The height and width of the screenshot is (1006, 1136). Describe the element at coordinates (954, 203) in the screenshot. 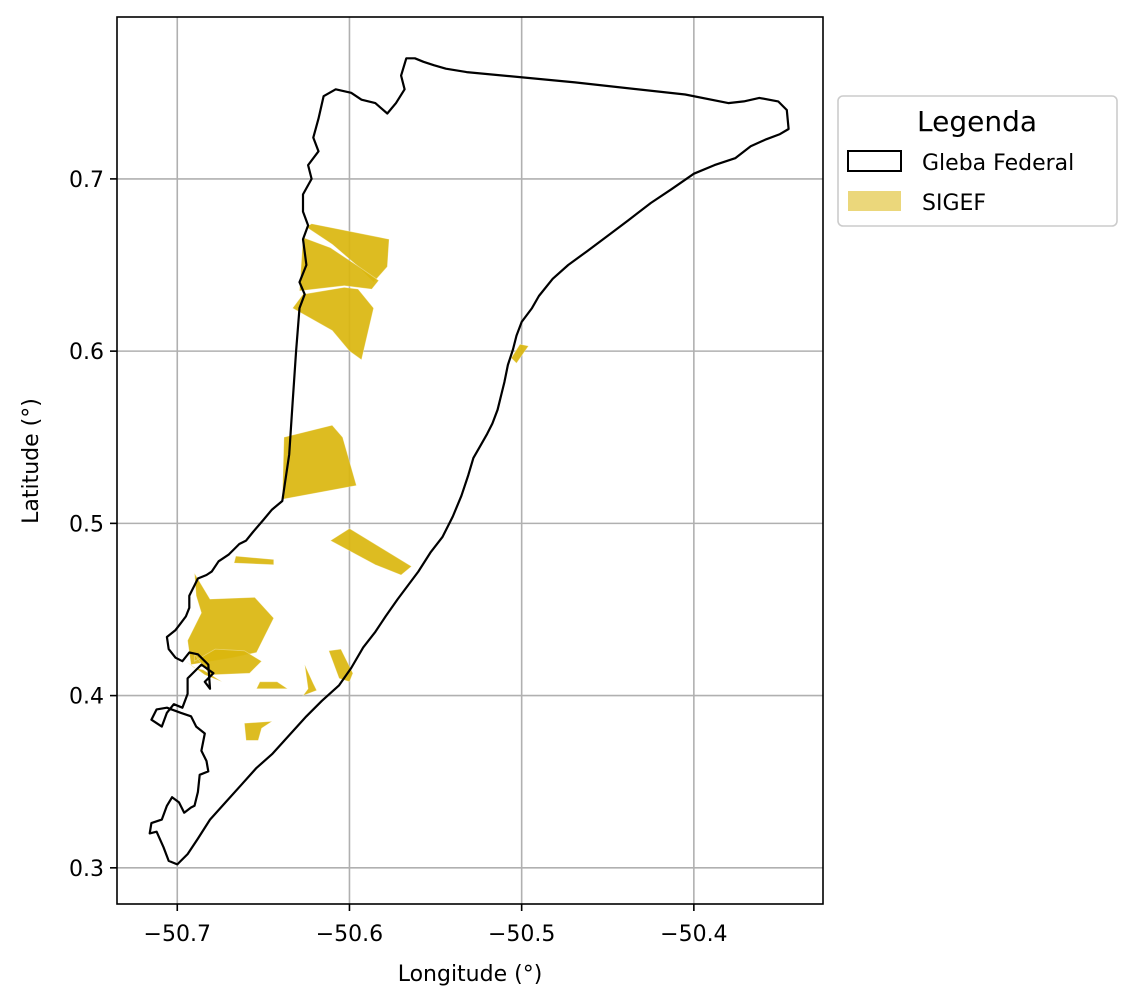

I see `legend-label-sigef: SIGEF` at that location.